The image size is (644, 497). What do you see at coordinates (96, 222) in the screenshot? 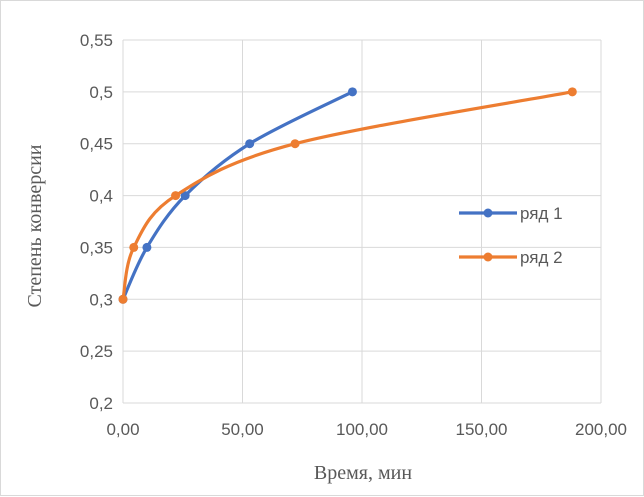
I see `y-tick-labels: 0,2 0,25 0,3 0,35 0,4 0,45 0,5 0,55` at bounding box center [96, 222].